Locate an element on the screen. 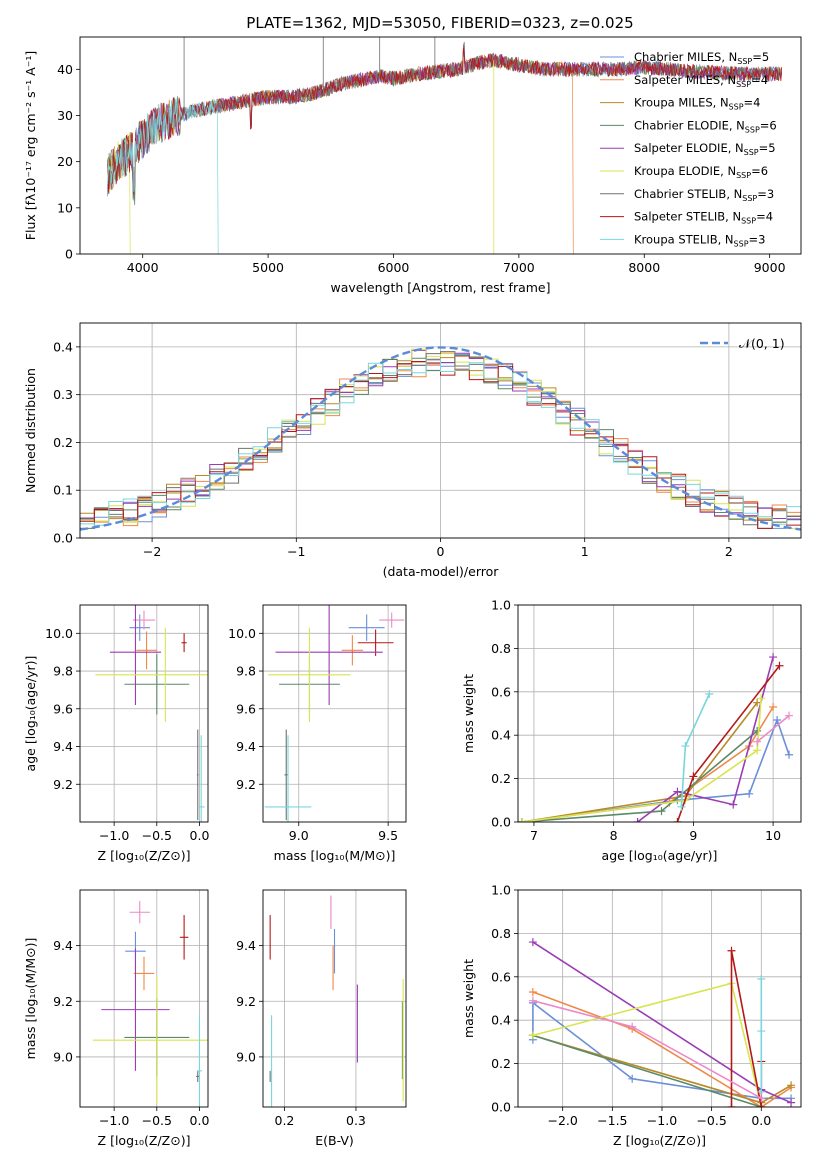 The height and width of the screenshot is (1170, 819). panel-mass_vs_EBV: 0.2 0.3 9.0 9.2 9.4 E(B-V) is located at coordinates (321, 1018).